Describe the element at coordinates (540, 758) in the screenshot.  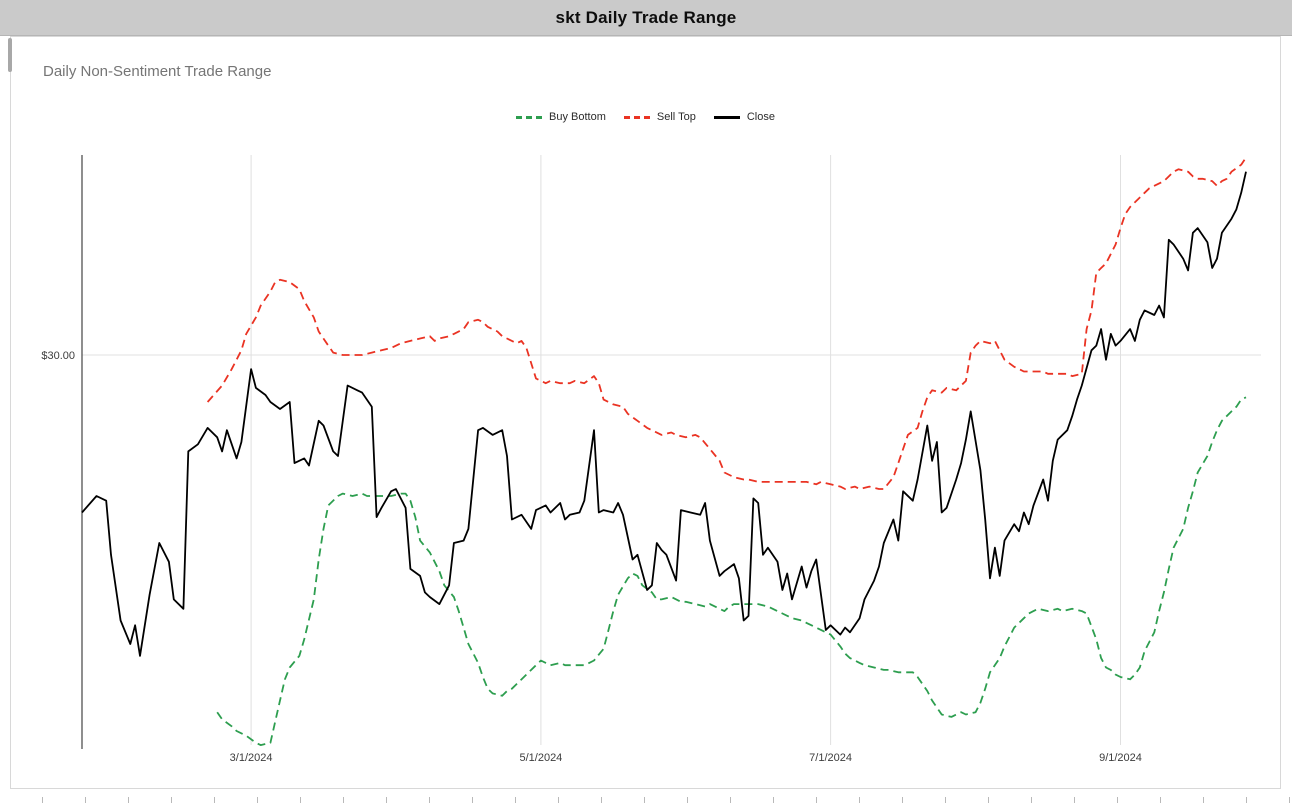
I see `x-tick-label: 5/1/2024` at that location.